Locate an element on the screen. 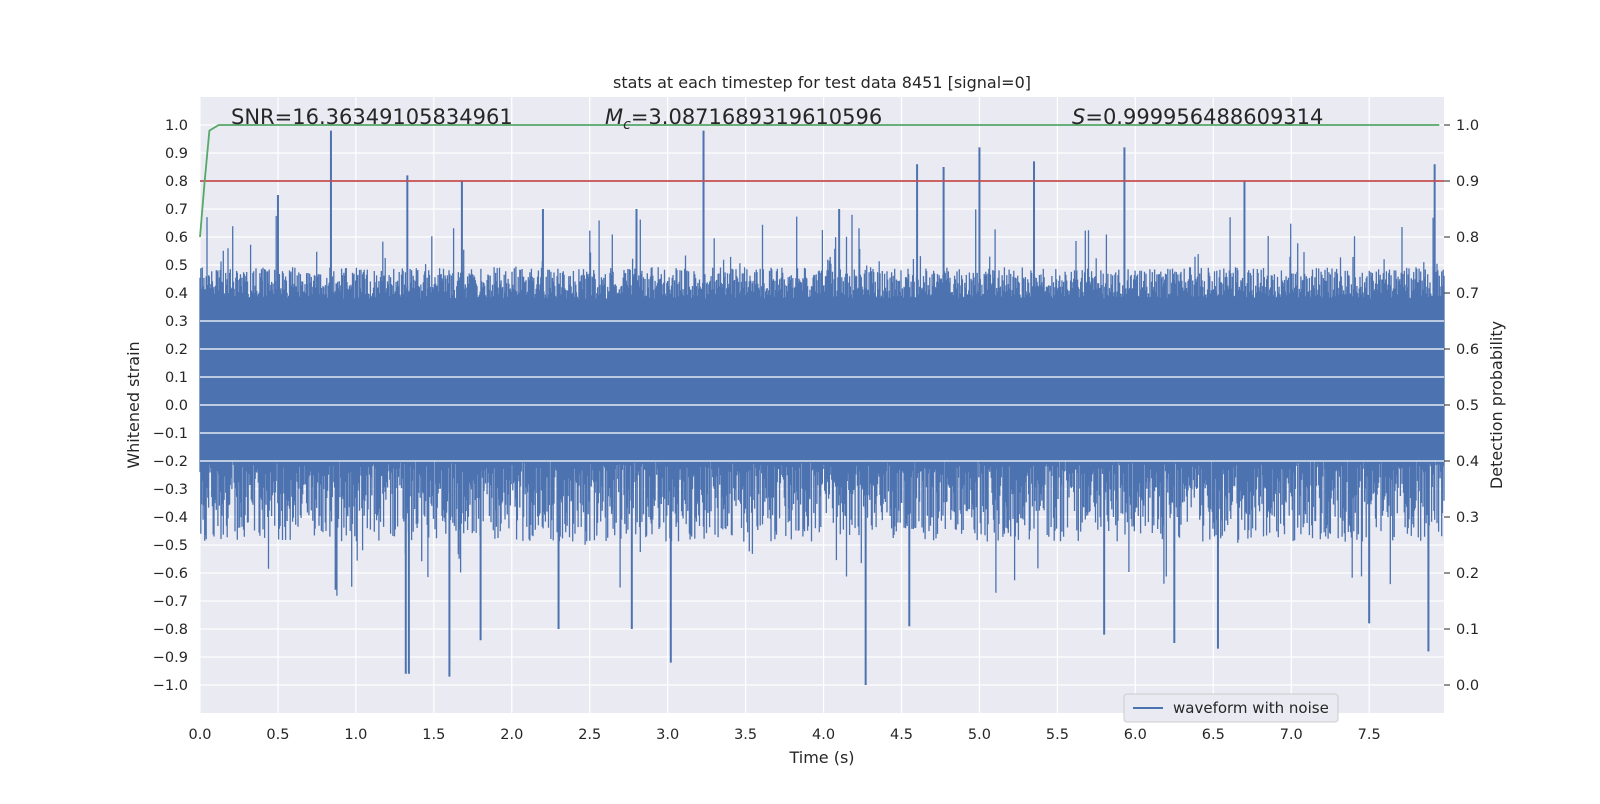 This screenshot has height=804, width=1600. x-axis-label: Time (s) is located at coordinates (821, 757).